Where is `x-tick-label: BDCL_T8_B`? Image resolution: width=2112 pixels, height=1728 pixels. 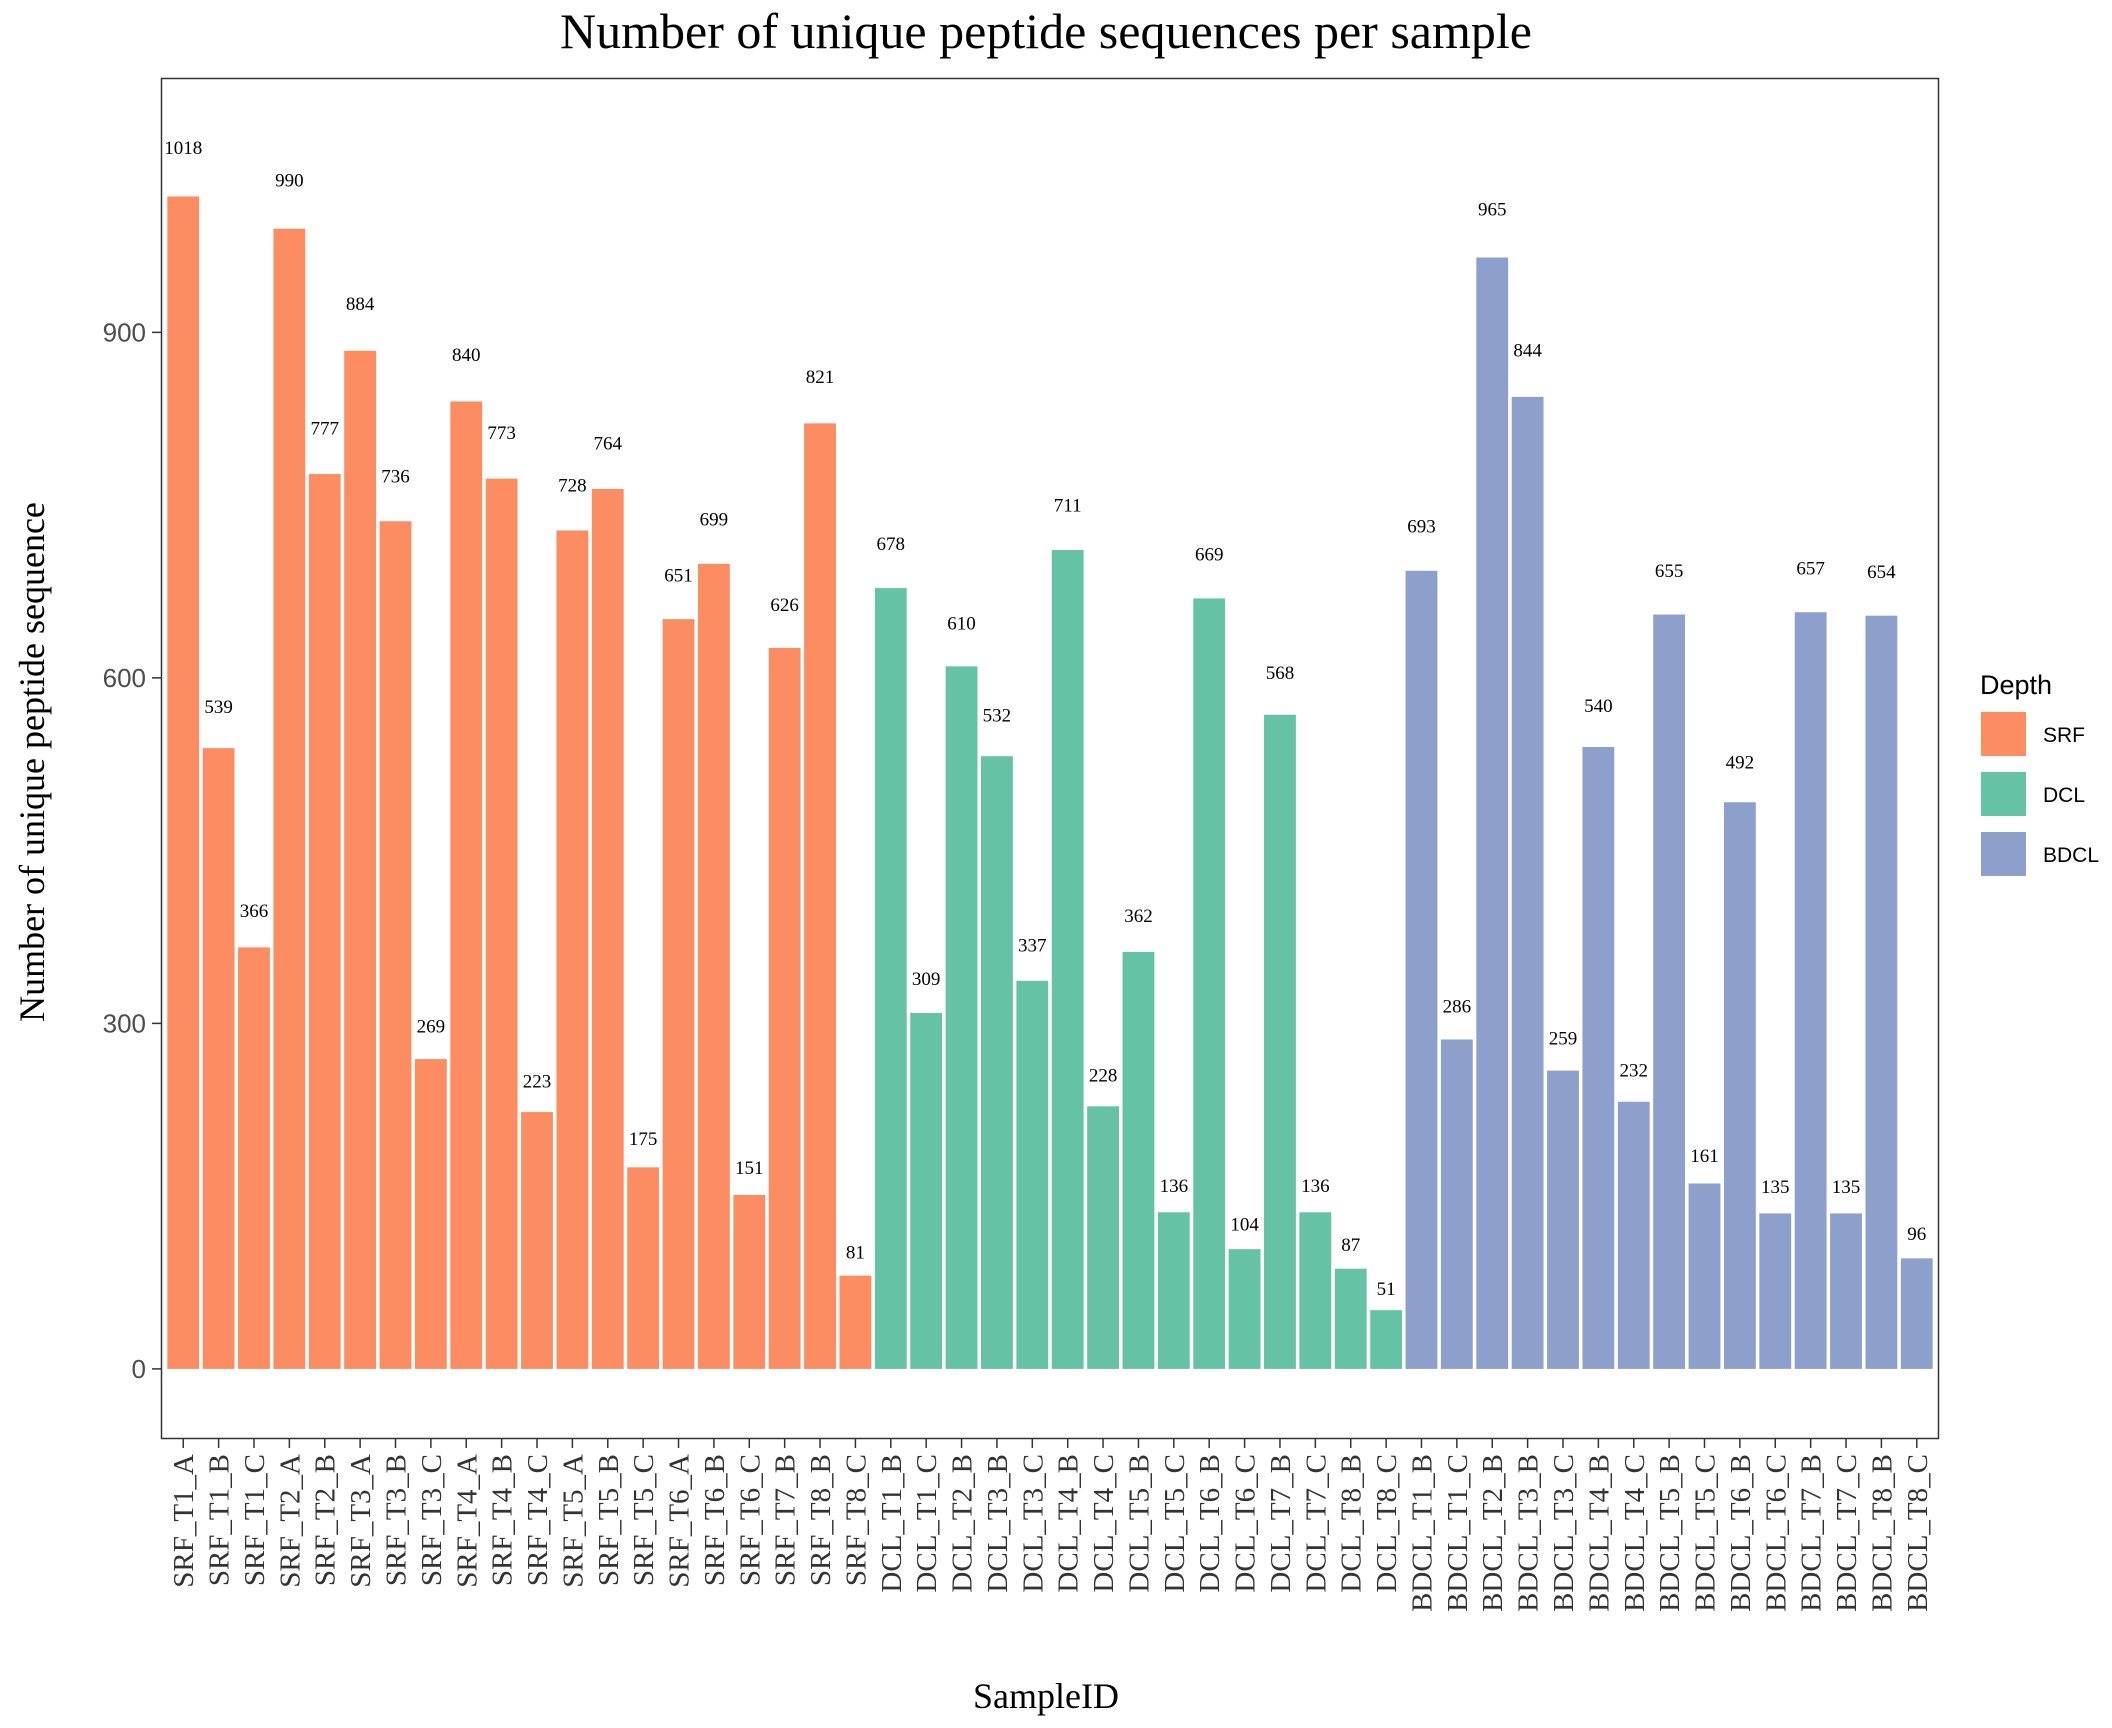 x-tick-label: BDCL_T8_B is located at coordinates (1882, 1533).